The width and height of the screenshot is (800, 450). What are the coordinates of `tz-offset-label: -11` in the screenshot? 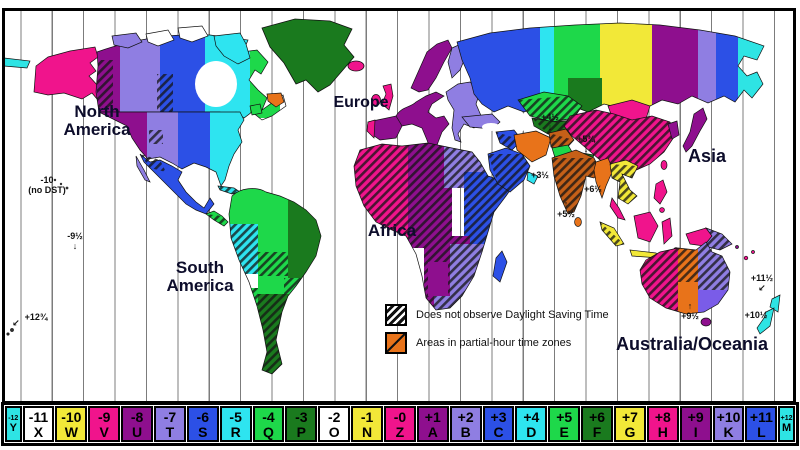 It's located at (38, 416).